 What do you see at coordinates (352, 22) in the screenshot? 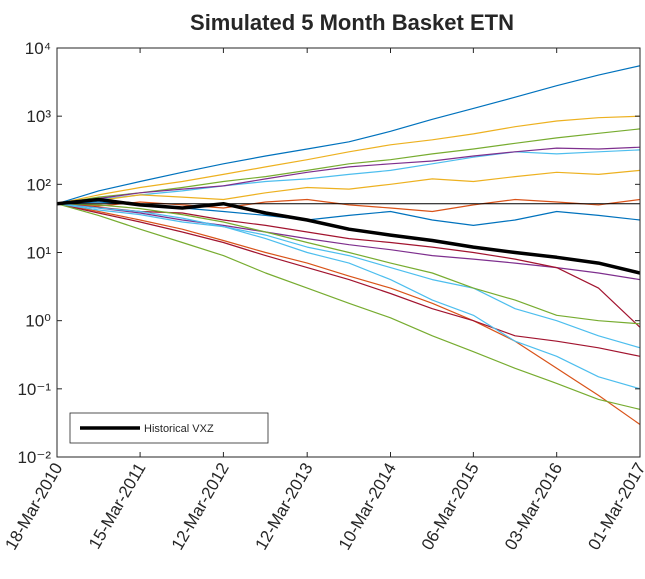
I see `chart-title: Simulated 5 Month Basket ETN` at bounding box center [352, 22].